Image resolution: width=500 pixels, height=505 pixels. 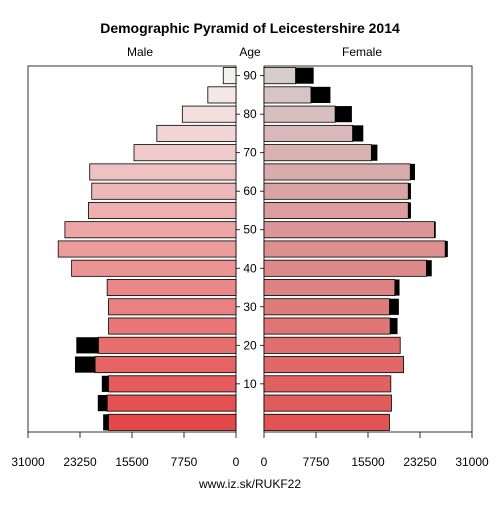 What do you see at coordinates (80, 462) in the screenshot?
I see `x-tick-label-left: 23250` at bounding box center [80, 462].